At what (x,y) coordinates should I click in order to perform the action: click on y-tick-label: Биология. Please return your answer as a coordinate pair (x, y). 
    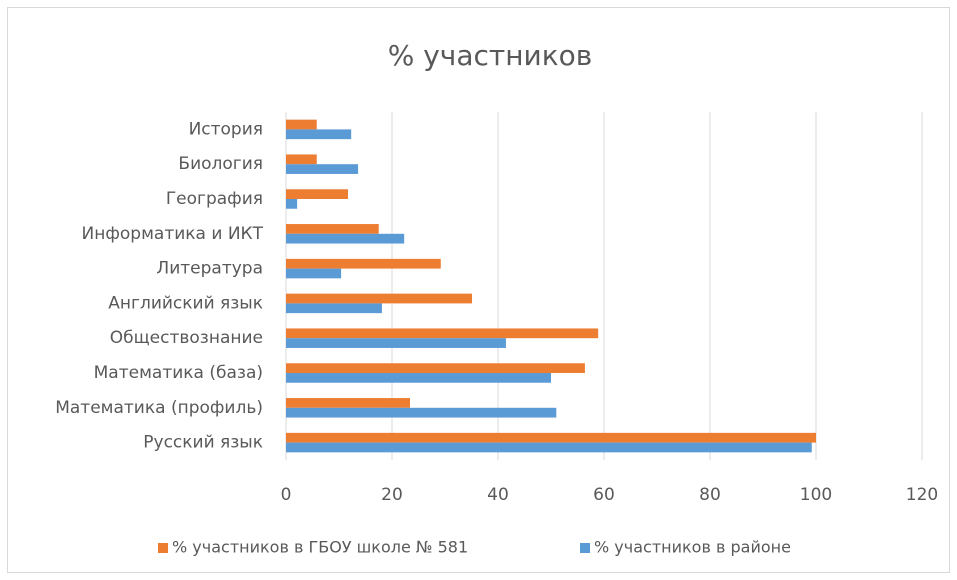
    Looking at the image, I should click on (220, 164).